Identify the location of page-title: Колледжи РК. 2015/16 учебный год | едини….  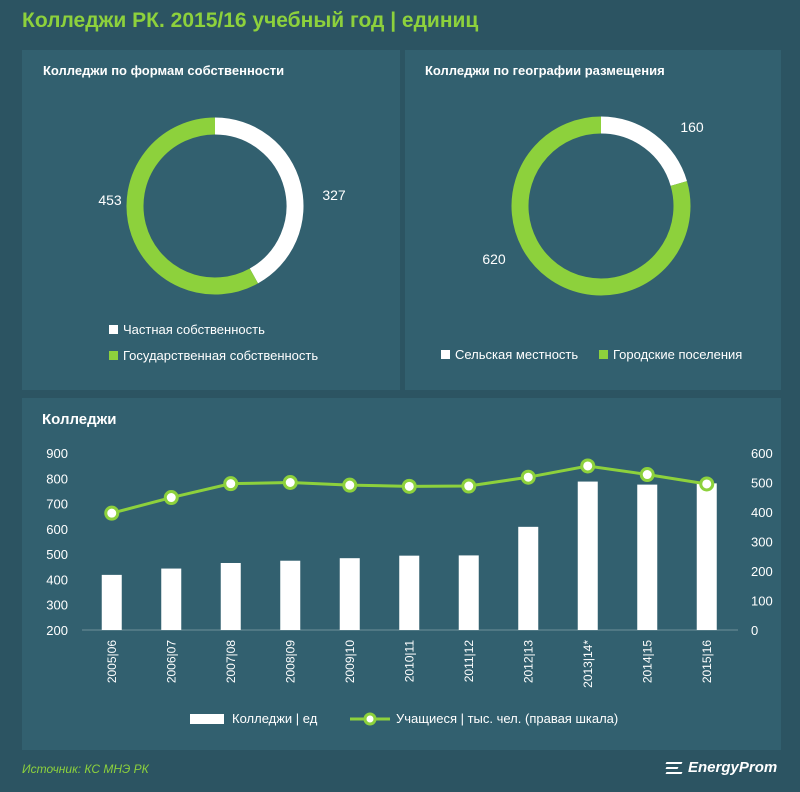
(250, 20).